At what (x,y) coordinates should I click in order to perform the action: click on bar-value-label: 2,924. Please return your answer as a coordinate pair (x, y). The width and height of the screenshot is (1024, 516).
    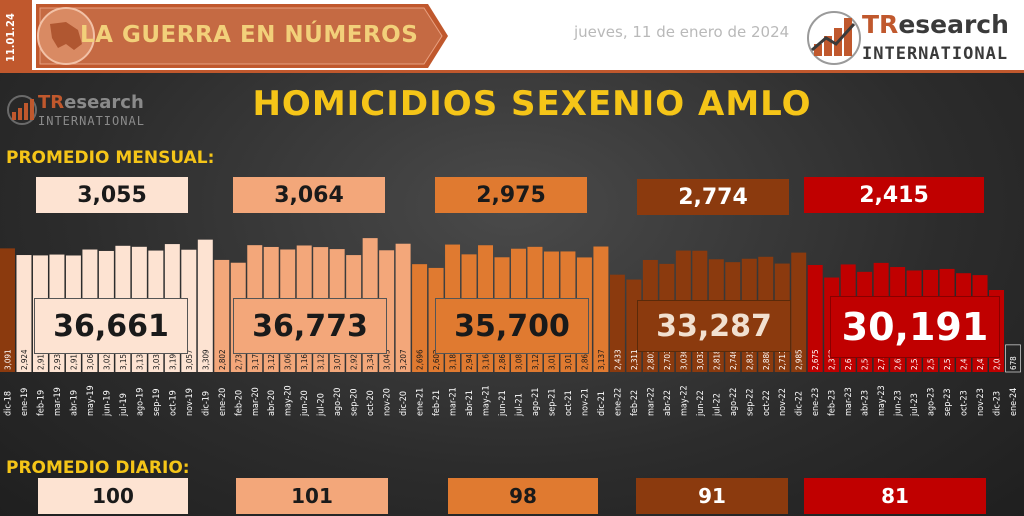
    Looking at the image, I should click on (24, 359).